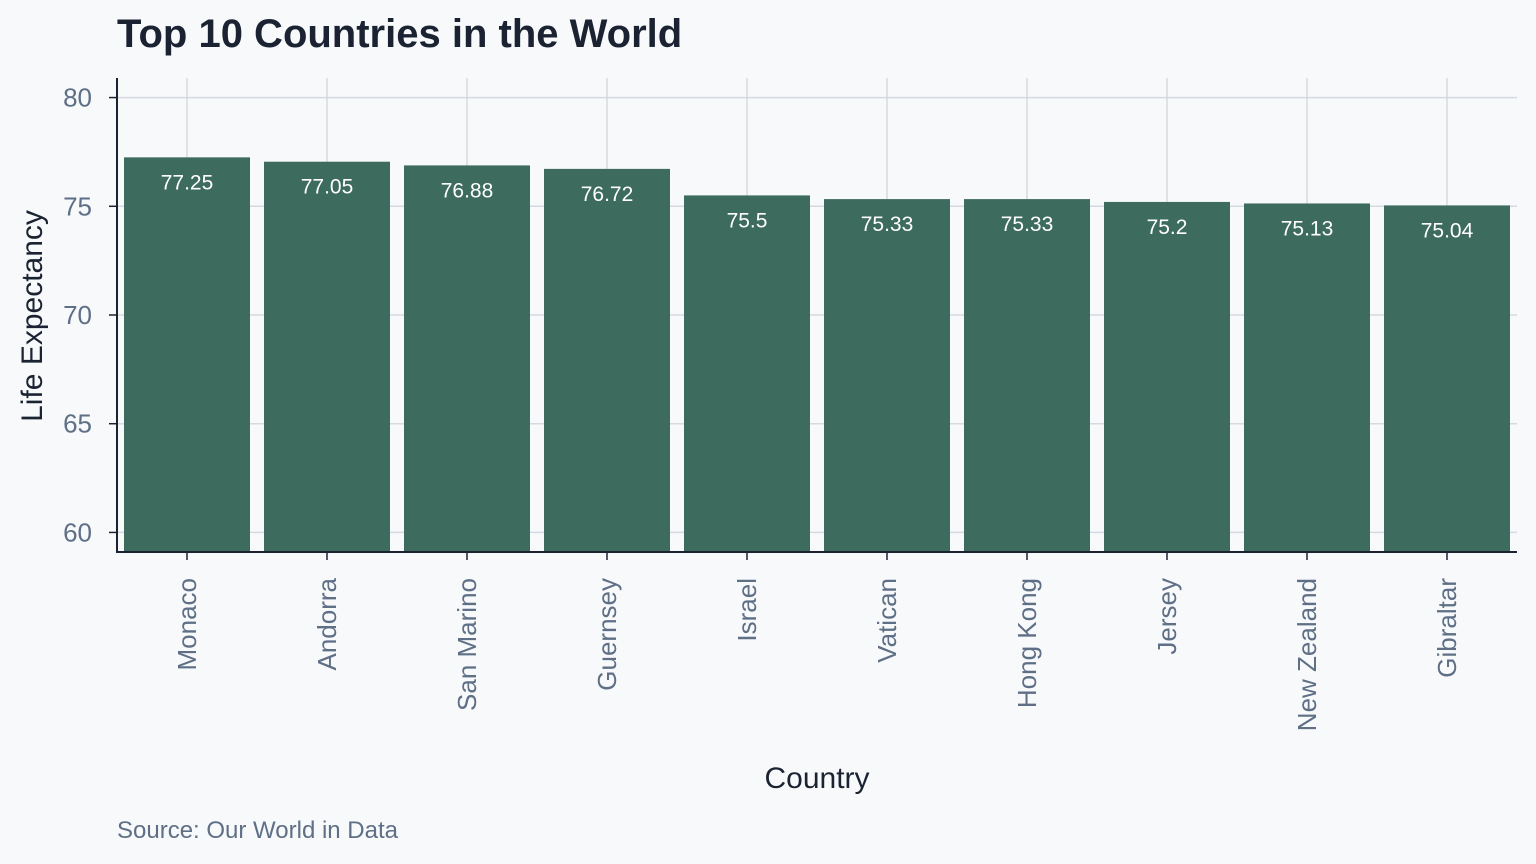 This screenshot has width=1536, height=864. Describe the element at coordinates (77, 532) in the screenshot. I see `y-tick-label: 60` at that location.